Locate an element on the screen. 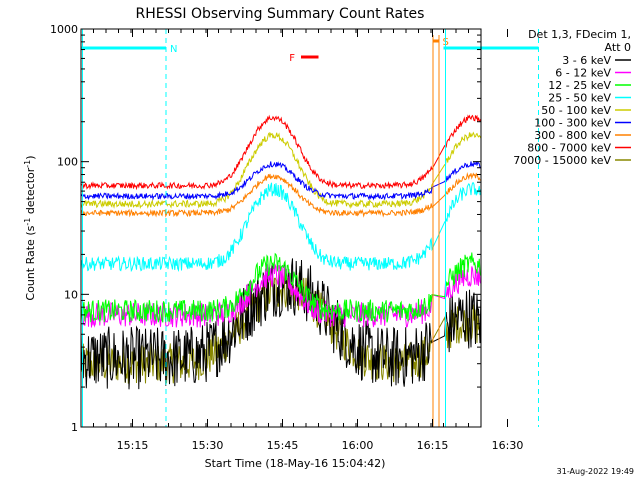  flag-label: N is located at coordinates (173, 49).